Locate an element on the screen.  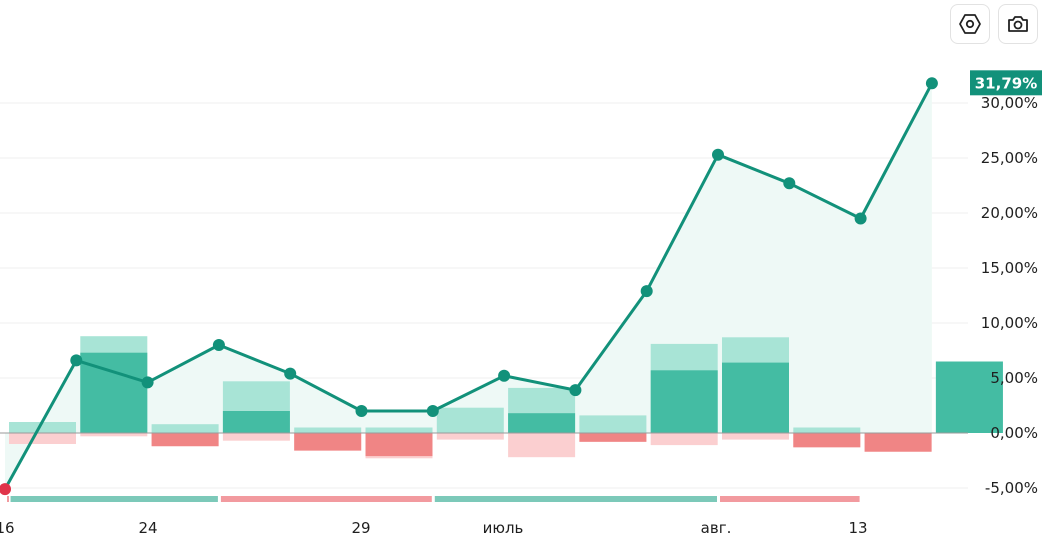
x-tick-label: 24 is located at coordinates (147, 528).